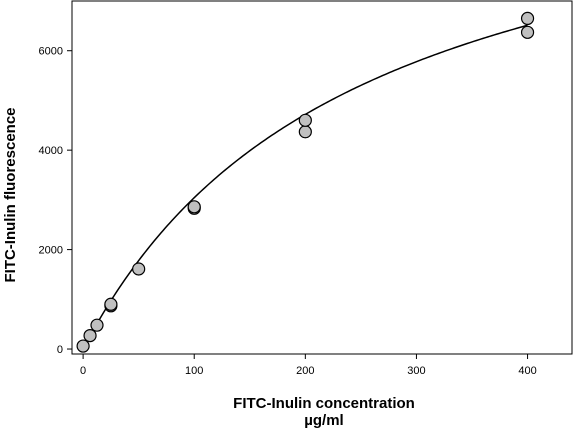 The height and width of the screenshot is (435, 573). What do you see at coordinates (194, 371) in the screenshot?
I see `x-tick-label: 100` at bounding box center [194, 371].